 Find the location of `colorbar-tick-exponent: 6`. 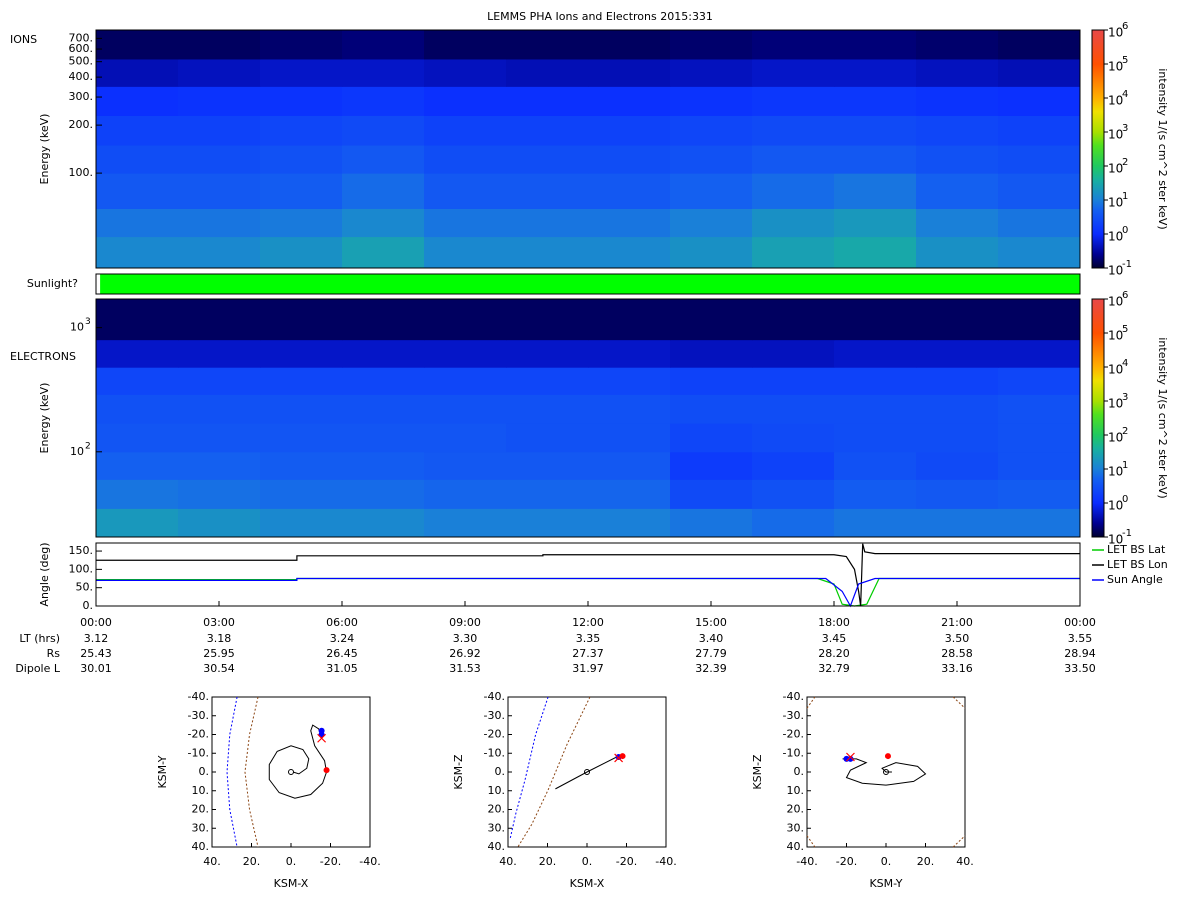

colorbar-tick-exponent: 6 is located at coordinates (1125, 26).